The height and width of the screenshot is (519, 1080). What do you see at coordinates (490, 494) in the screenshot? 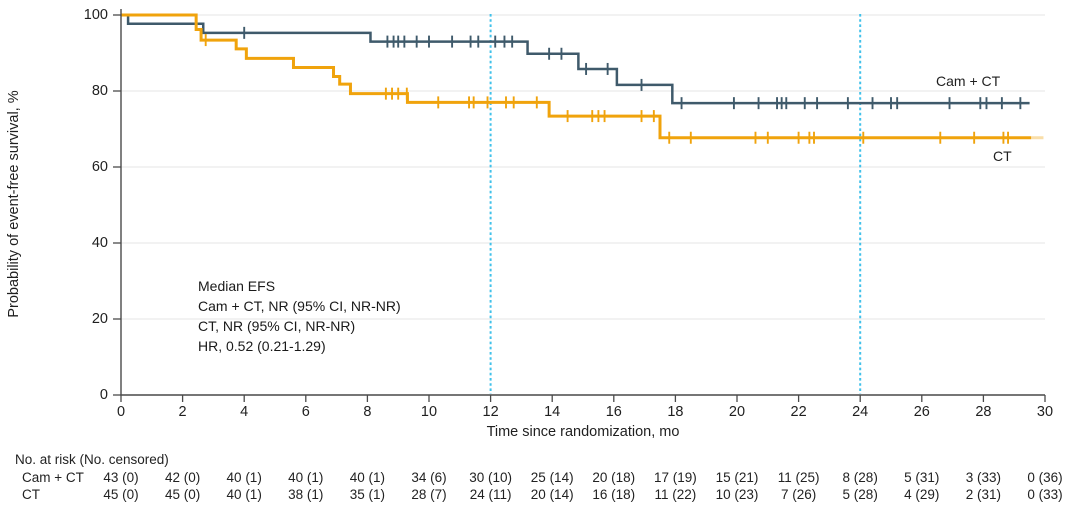
I see `risk-value: 24 (11)` at bounding box center [490, 494].